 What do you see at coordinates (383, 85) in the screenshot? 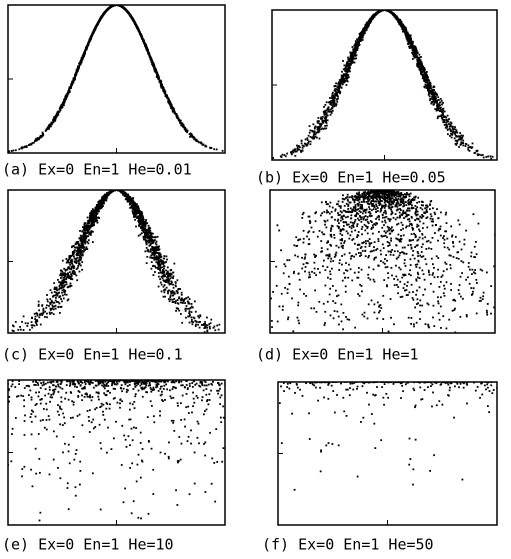
I see `cloud-drops` at bounding box center [383, 85].